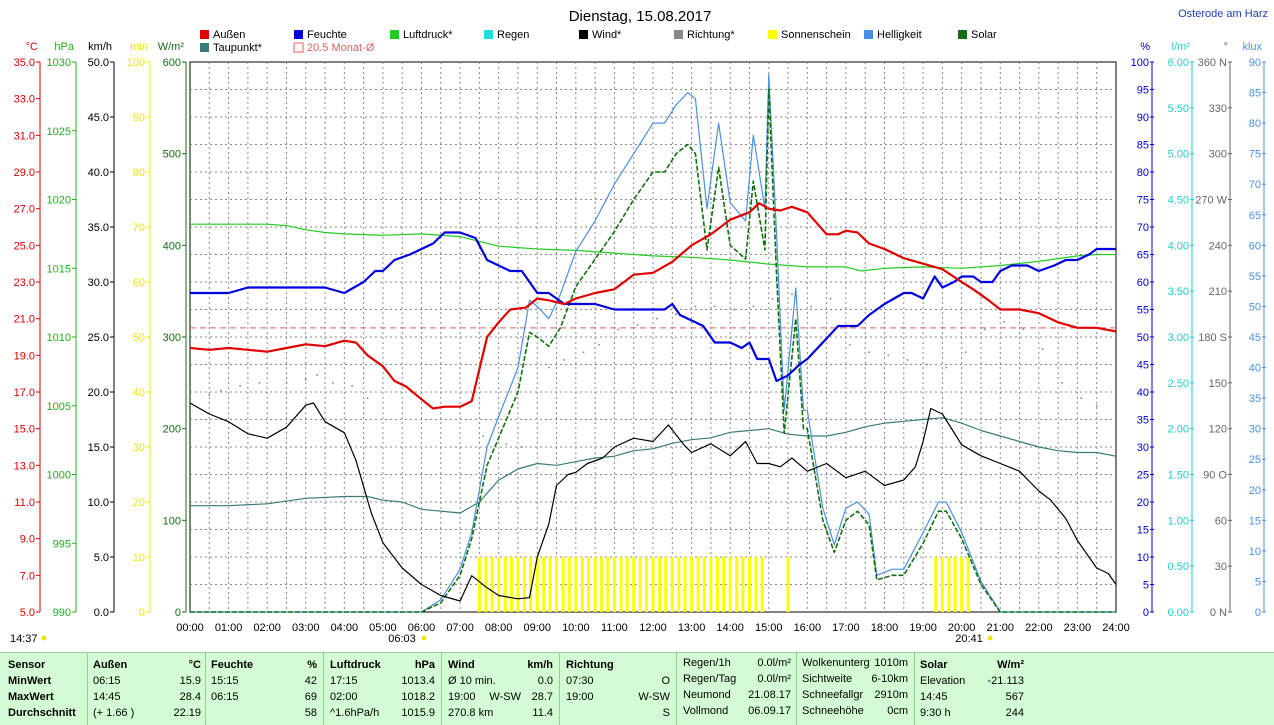 This screenshot has height=725, width=1274. Describe the element at coordinates (231, 48) in the screenshot. I see `legend-item: Taupunkt*` at that location.